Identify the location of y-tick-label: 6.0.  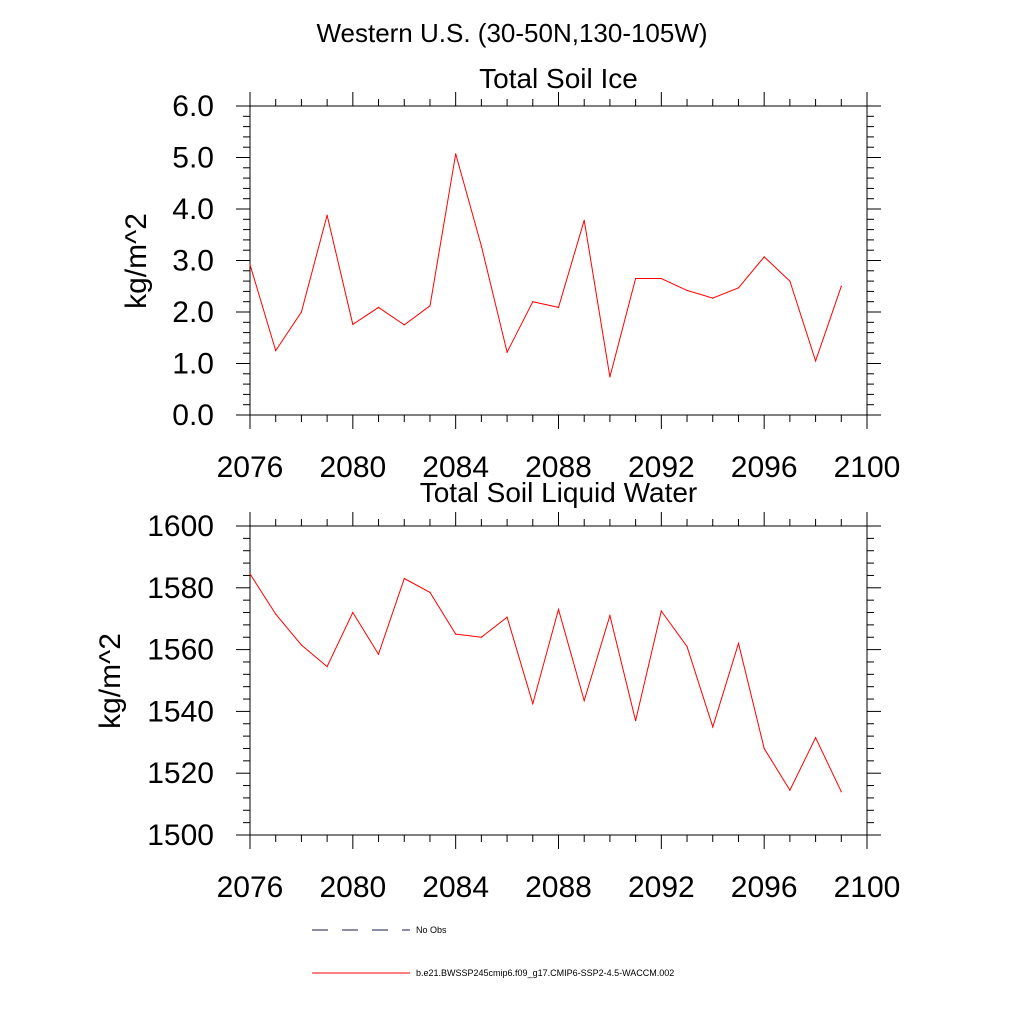
(193, 106).